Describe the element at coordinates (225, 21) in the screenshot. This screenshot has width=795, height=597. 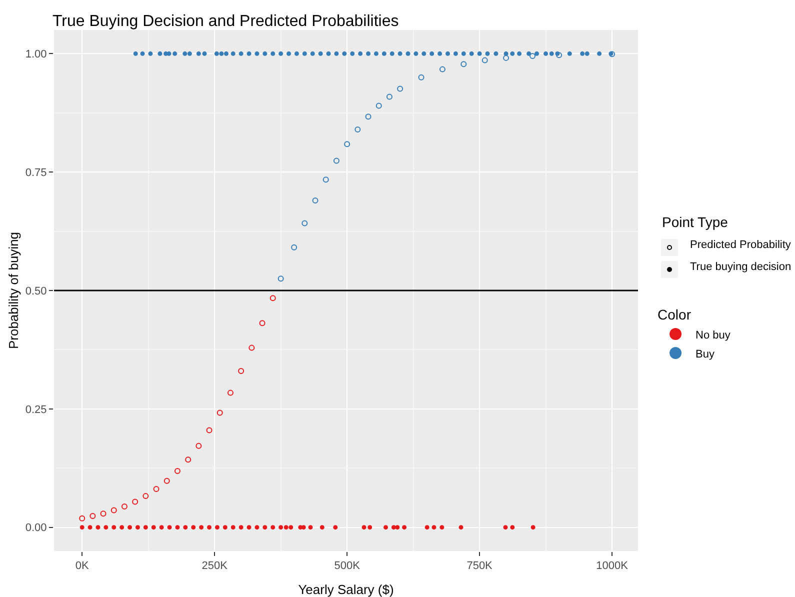
I see `chart-title: True Buying Decision and Predicted Probabilities` at that location.